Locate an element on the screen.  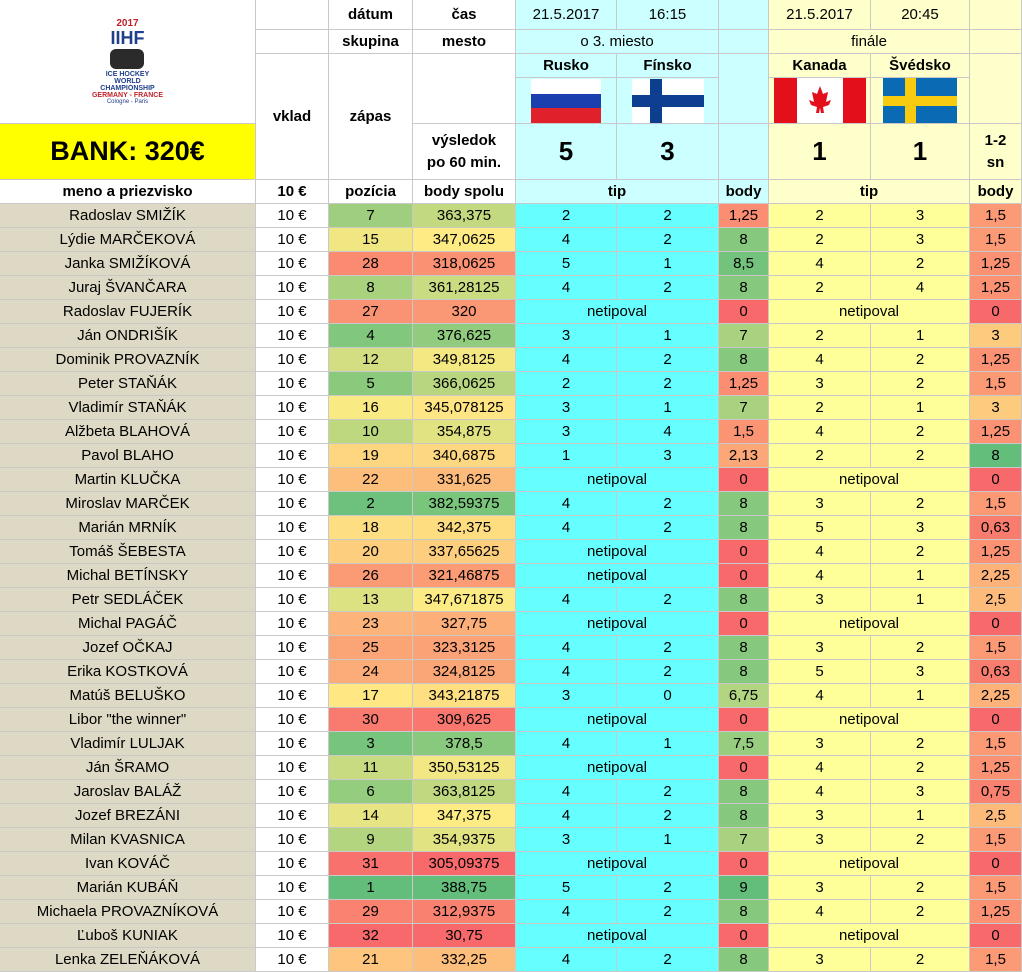
player-total: 332,25 is located at coordinates (464, 960).